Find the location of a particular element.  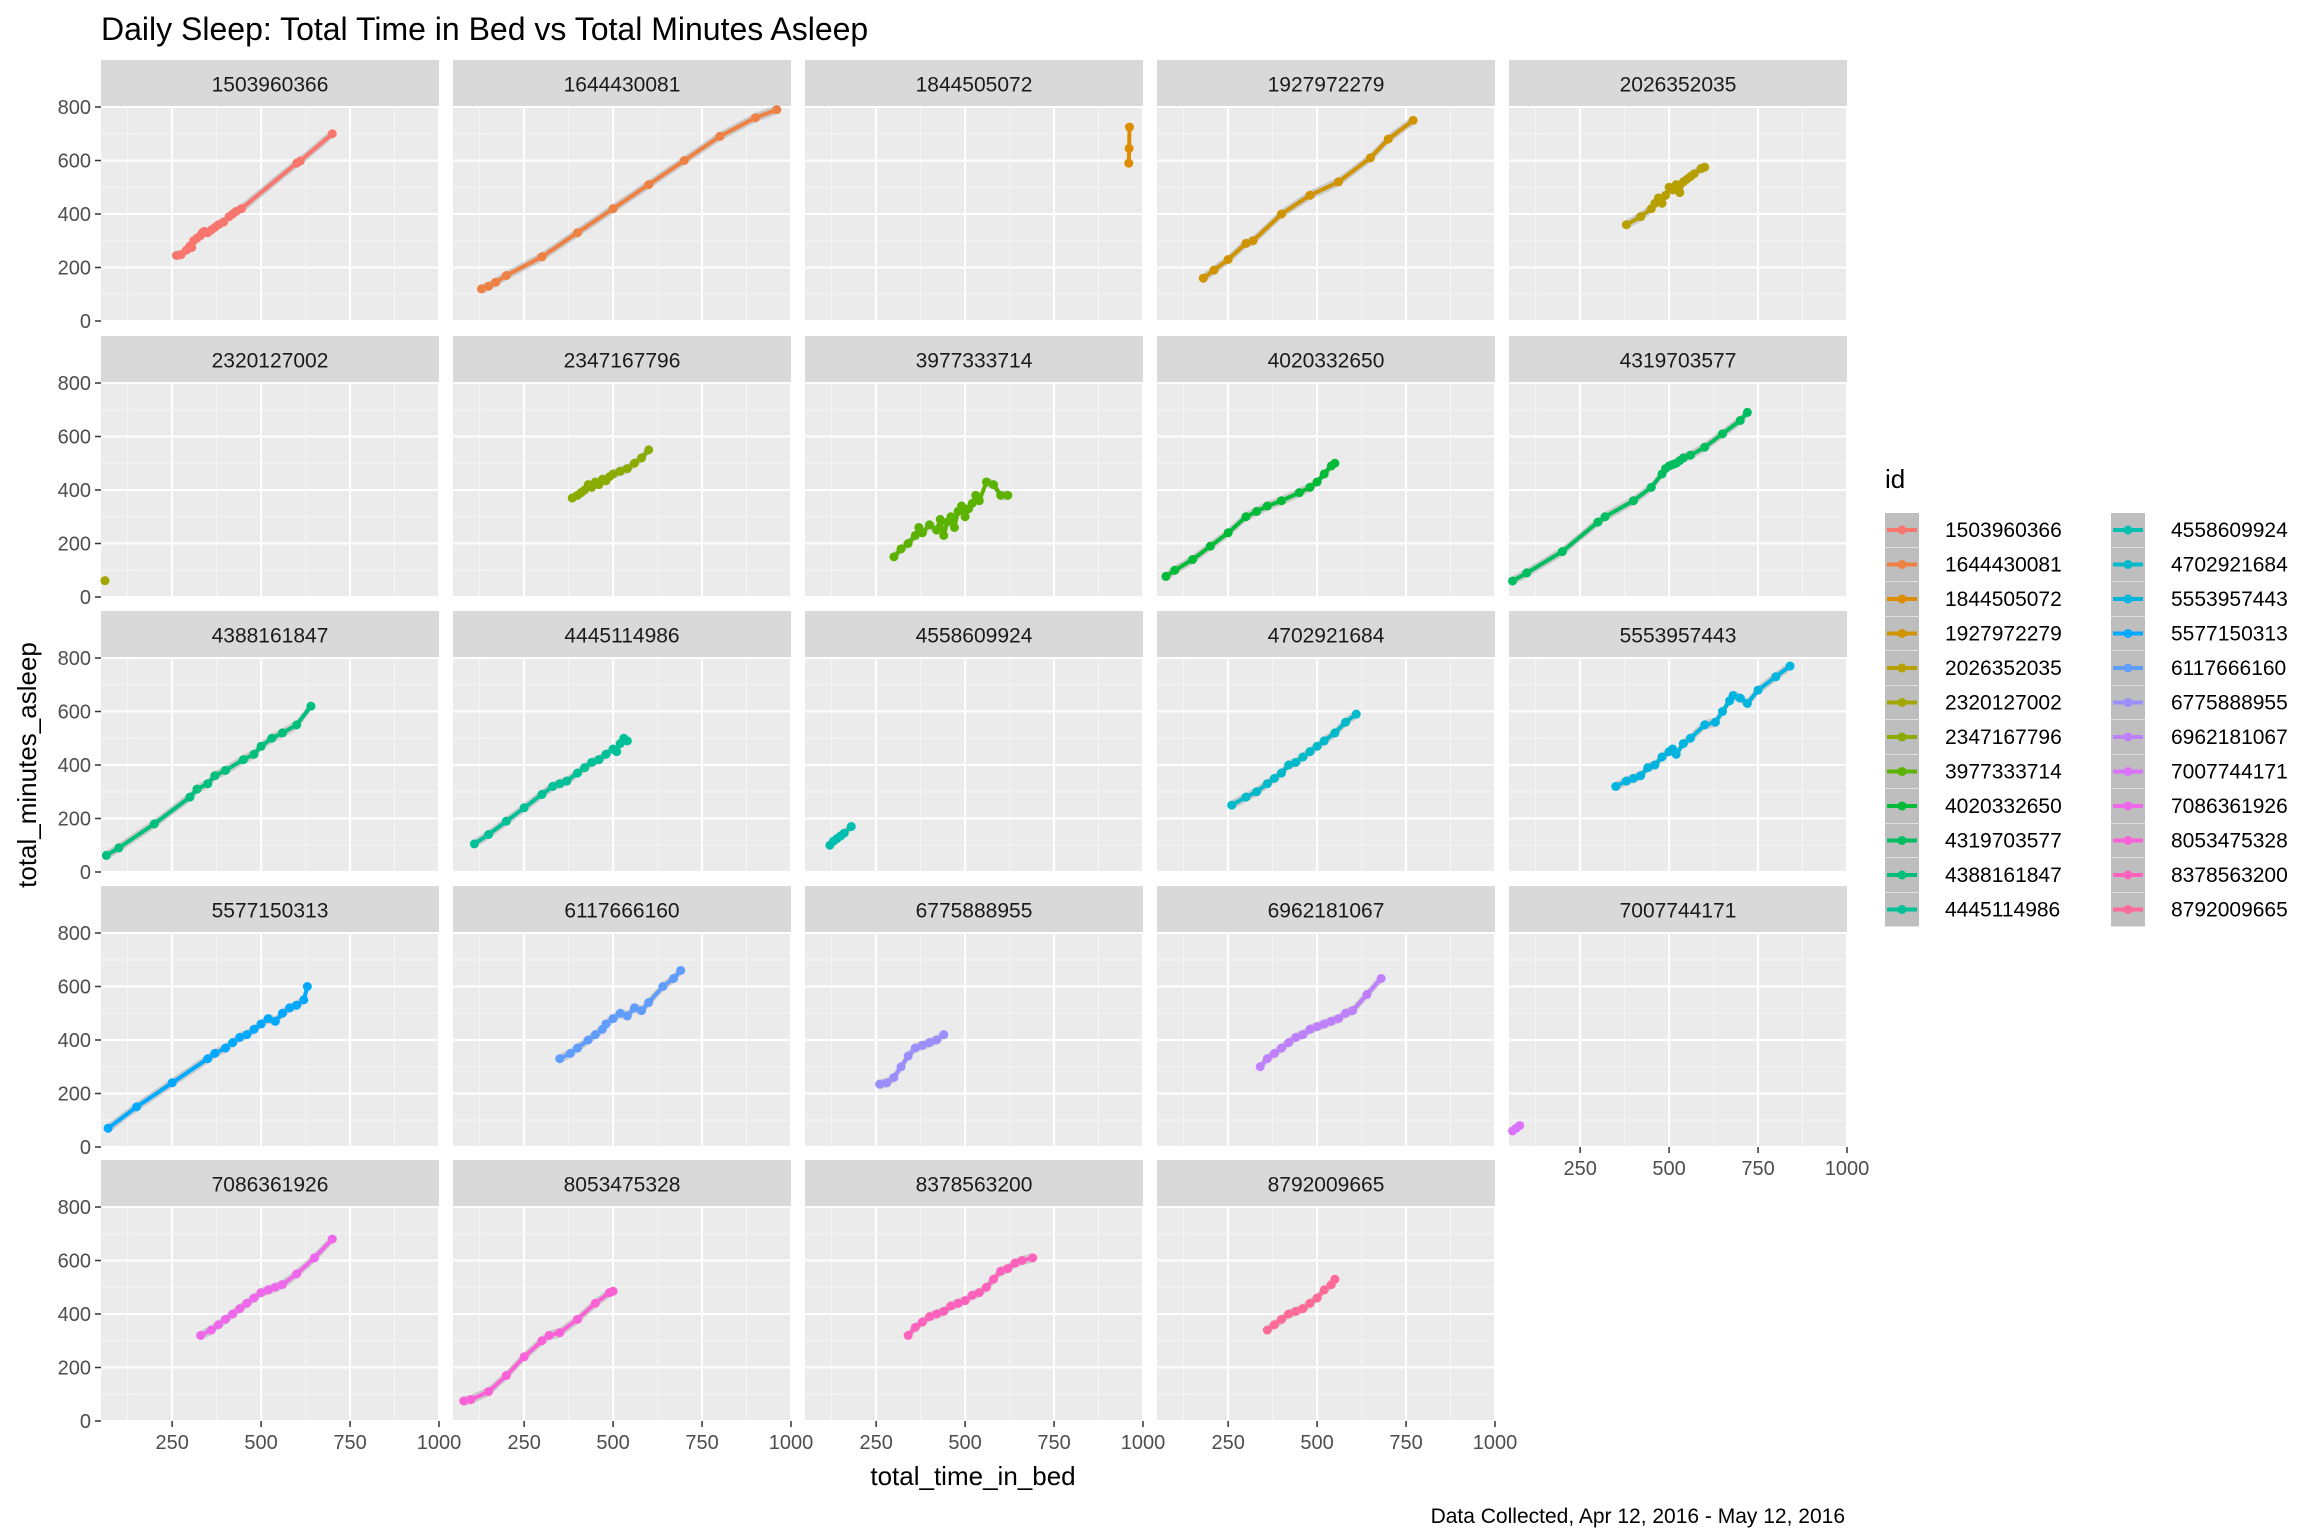

legend-entry-label: 1927972279 is located at coordinates (2003, 634).